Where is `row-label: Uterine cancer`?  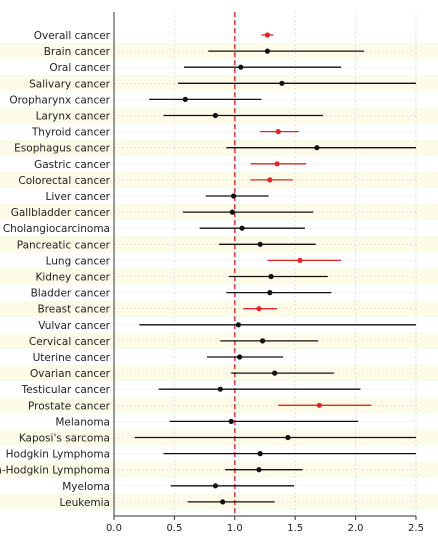
row-label: Uterine cancer is located at coordinates (72, 358).